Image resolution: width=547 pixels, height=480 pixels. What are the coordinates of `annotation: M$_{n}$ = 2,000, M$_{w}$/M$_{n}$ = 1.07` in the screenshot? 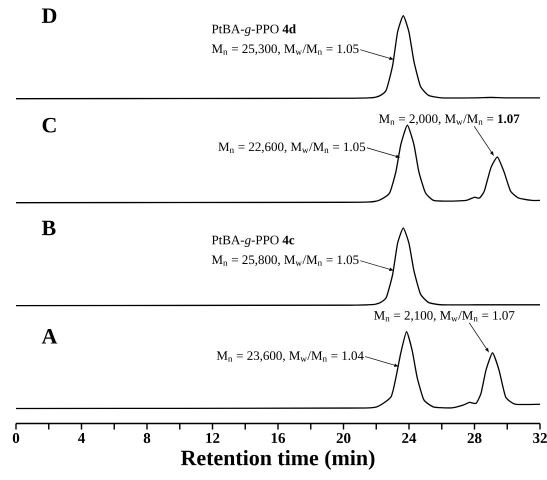 It's located at (449, 119).